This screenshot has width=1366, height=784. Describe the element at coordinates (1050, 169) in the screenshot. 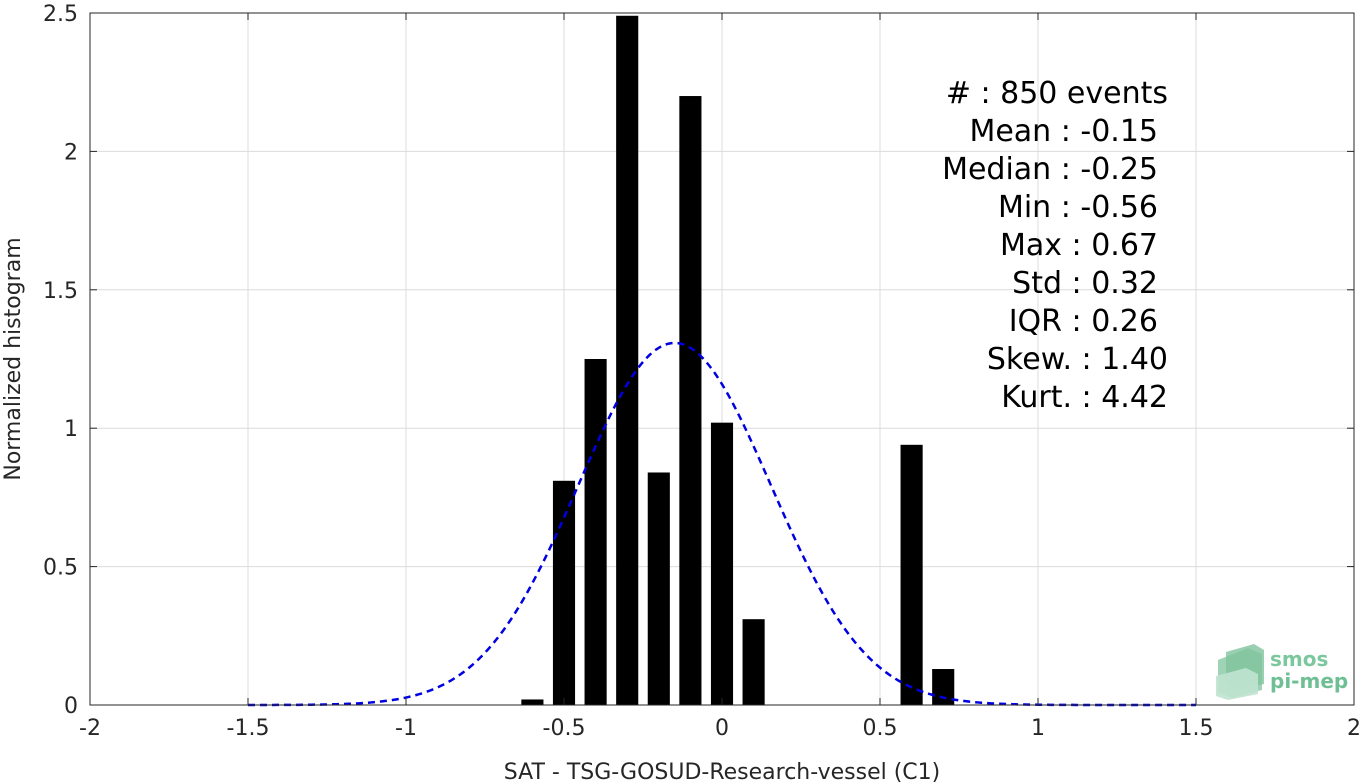

I see `stats-line-2: Median : -0.25` at that location.